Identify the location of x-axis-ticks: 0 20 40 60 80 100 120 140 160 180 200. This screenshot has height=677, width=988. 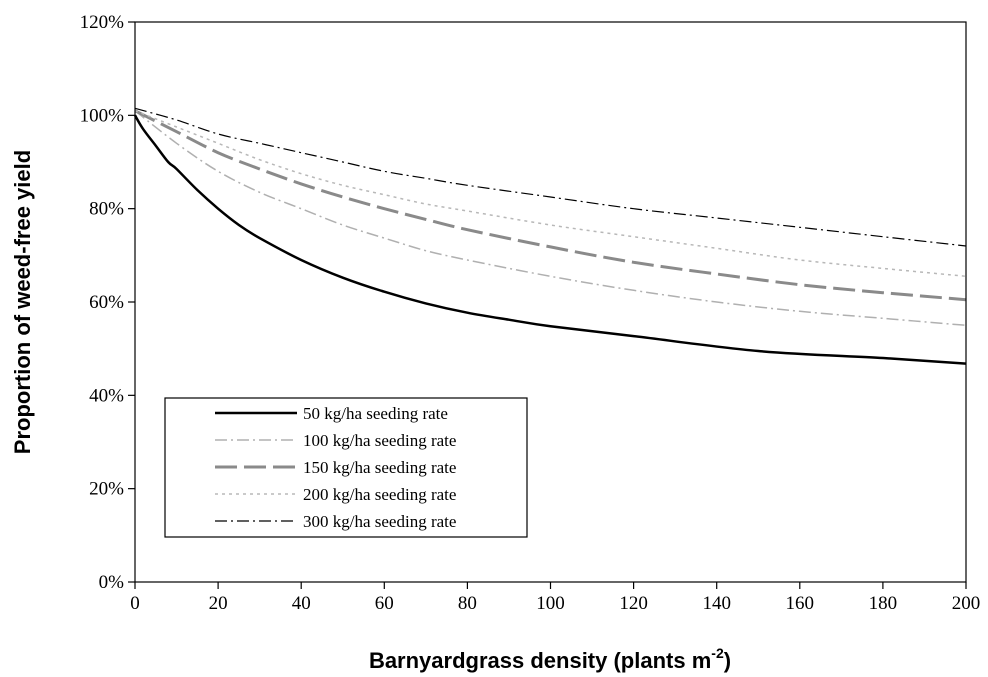
(555, 598).